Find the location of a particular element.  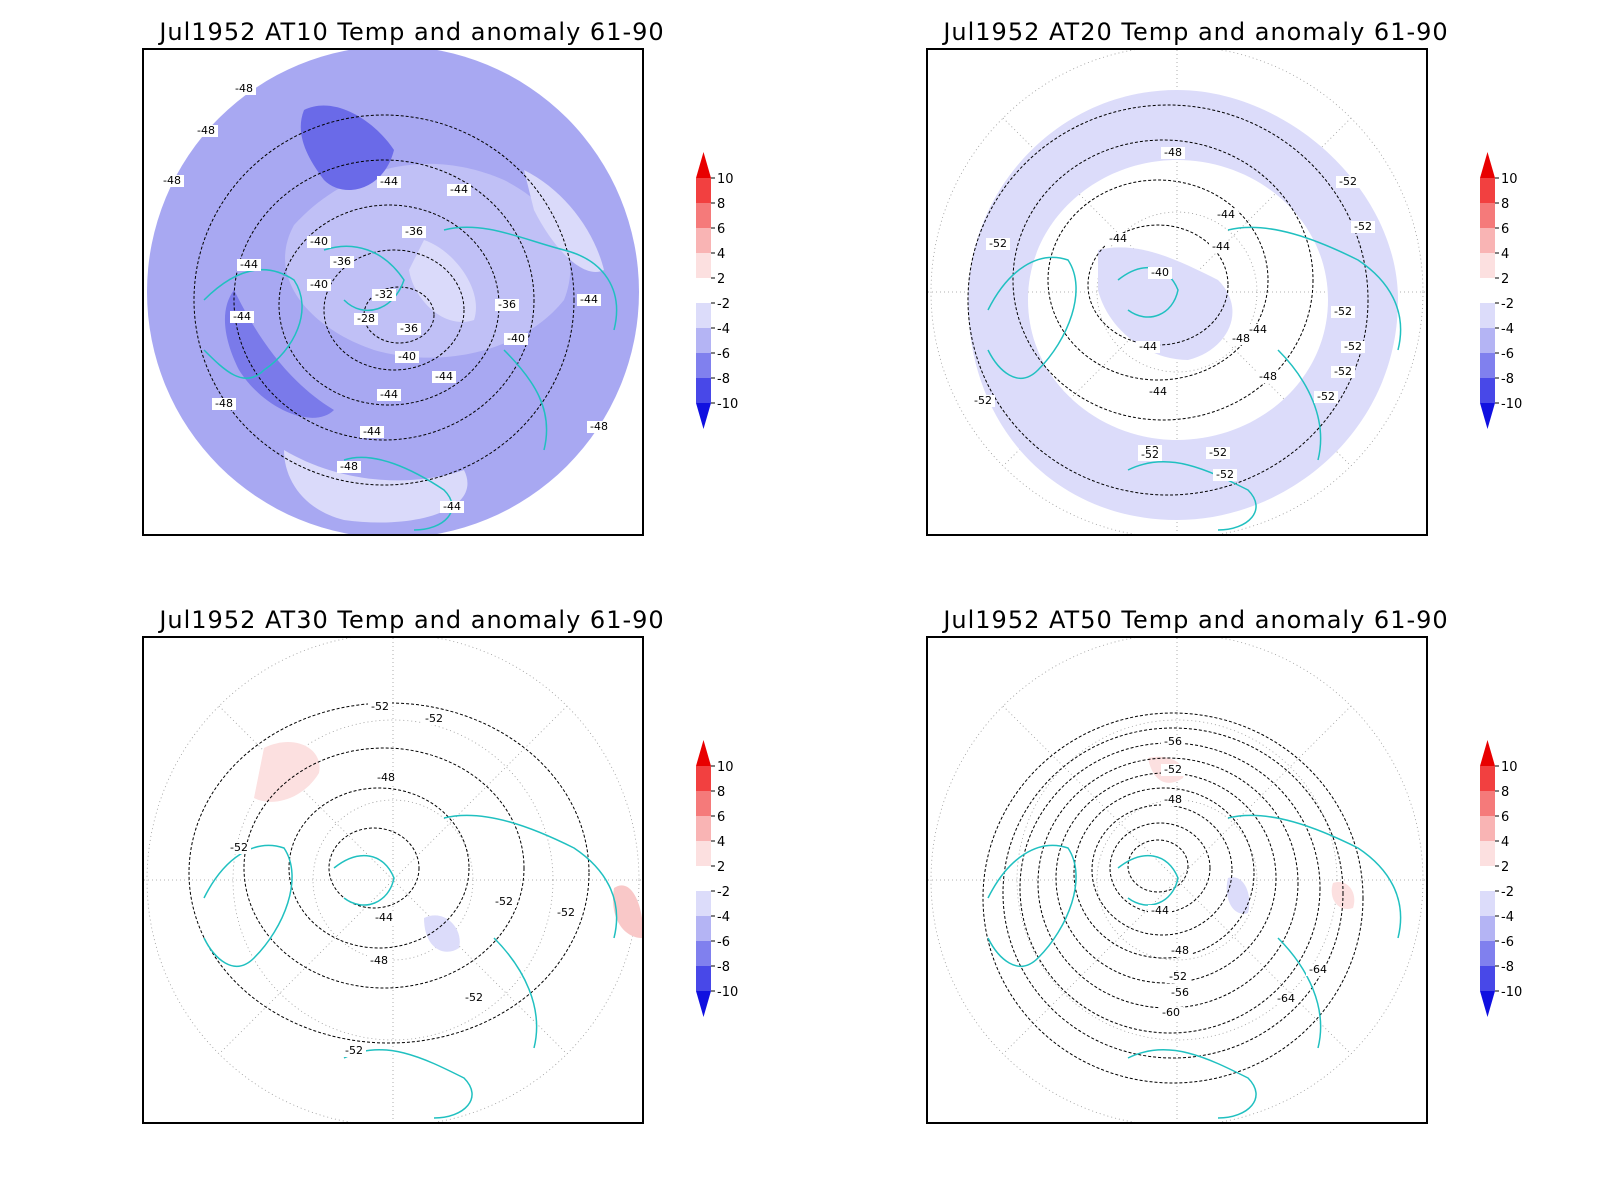

contour-label-group: -52 -52 -48 -52 -44 -48 -52 -52 -52 -52 is located at coordinates (402, 878).